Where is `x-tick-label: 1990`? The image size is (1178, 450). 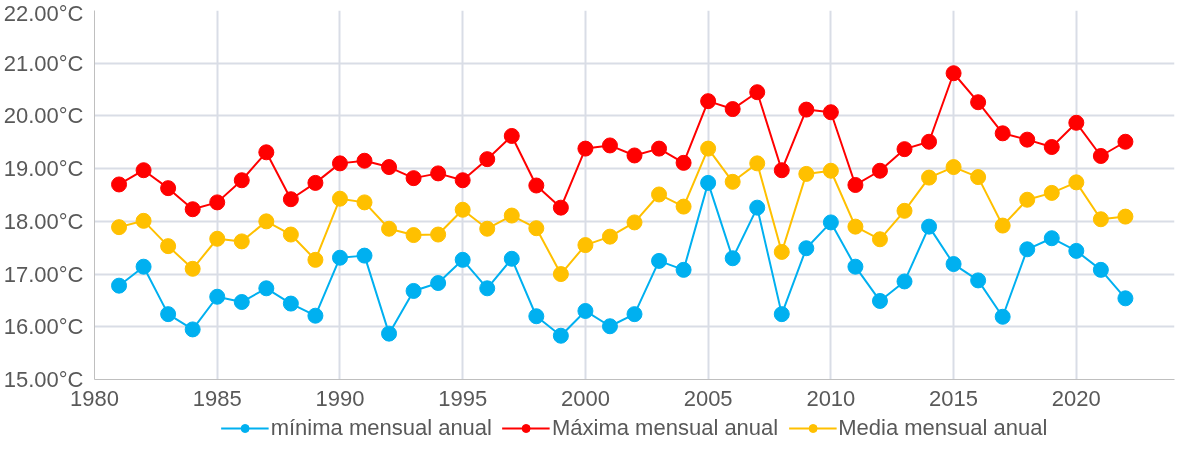 x-tick-label: 1990 is located at coordinates (340, 398).